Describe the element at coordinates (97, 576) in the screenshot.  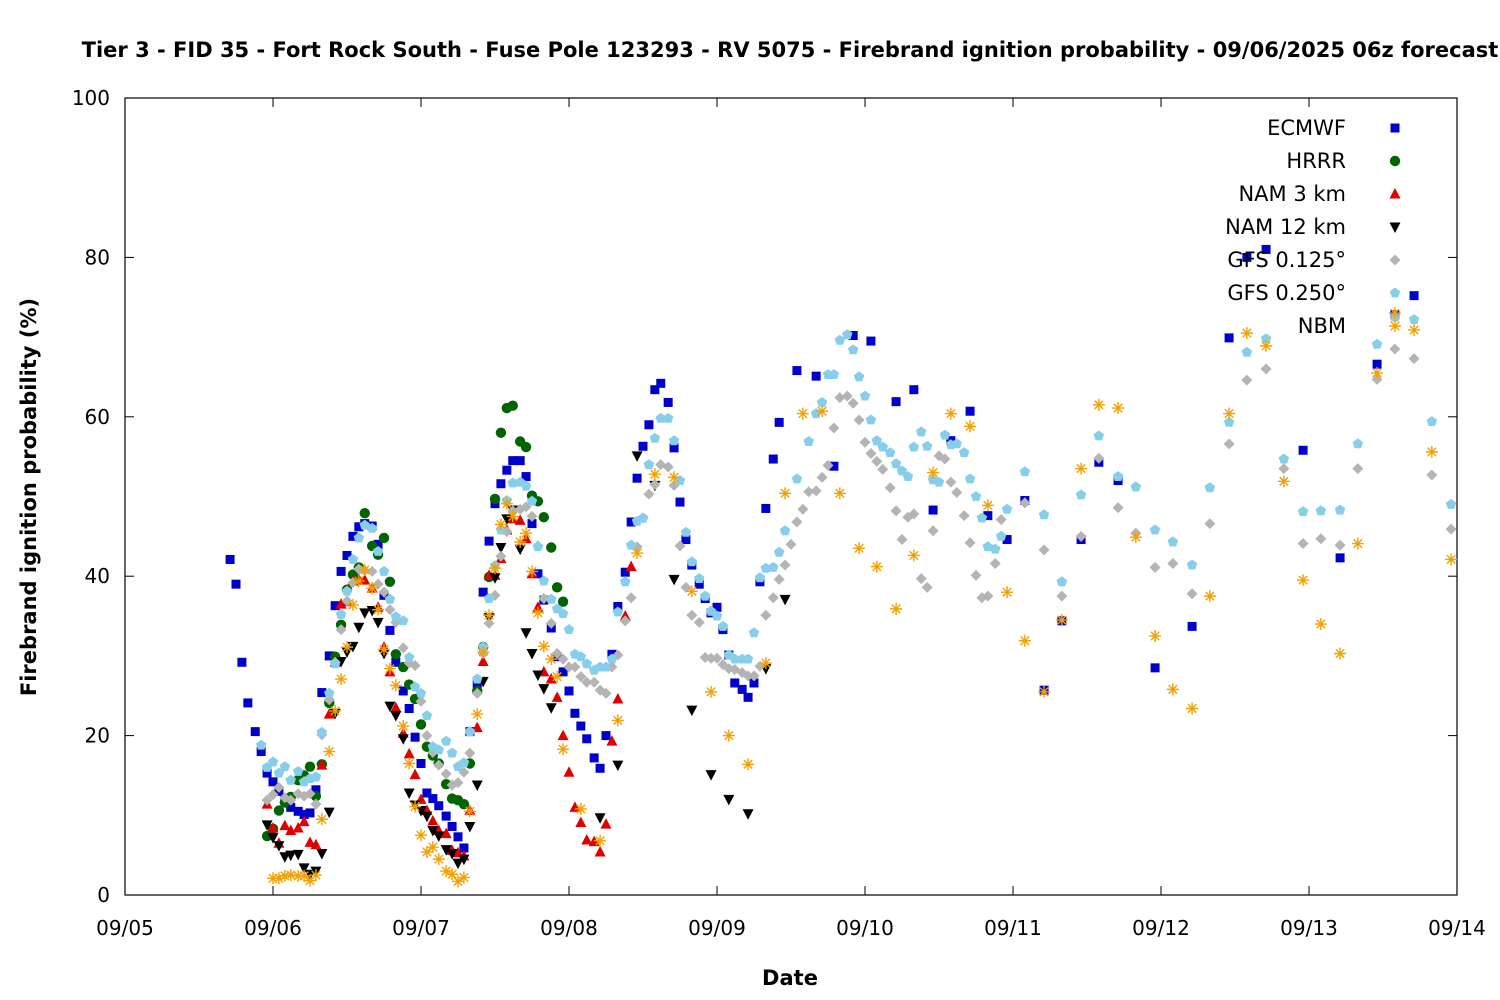
I see `y-tick-label: 40` at that location.